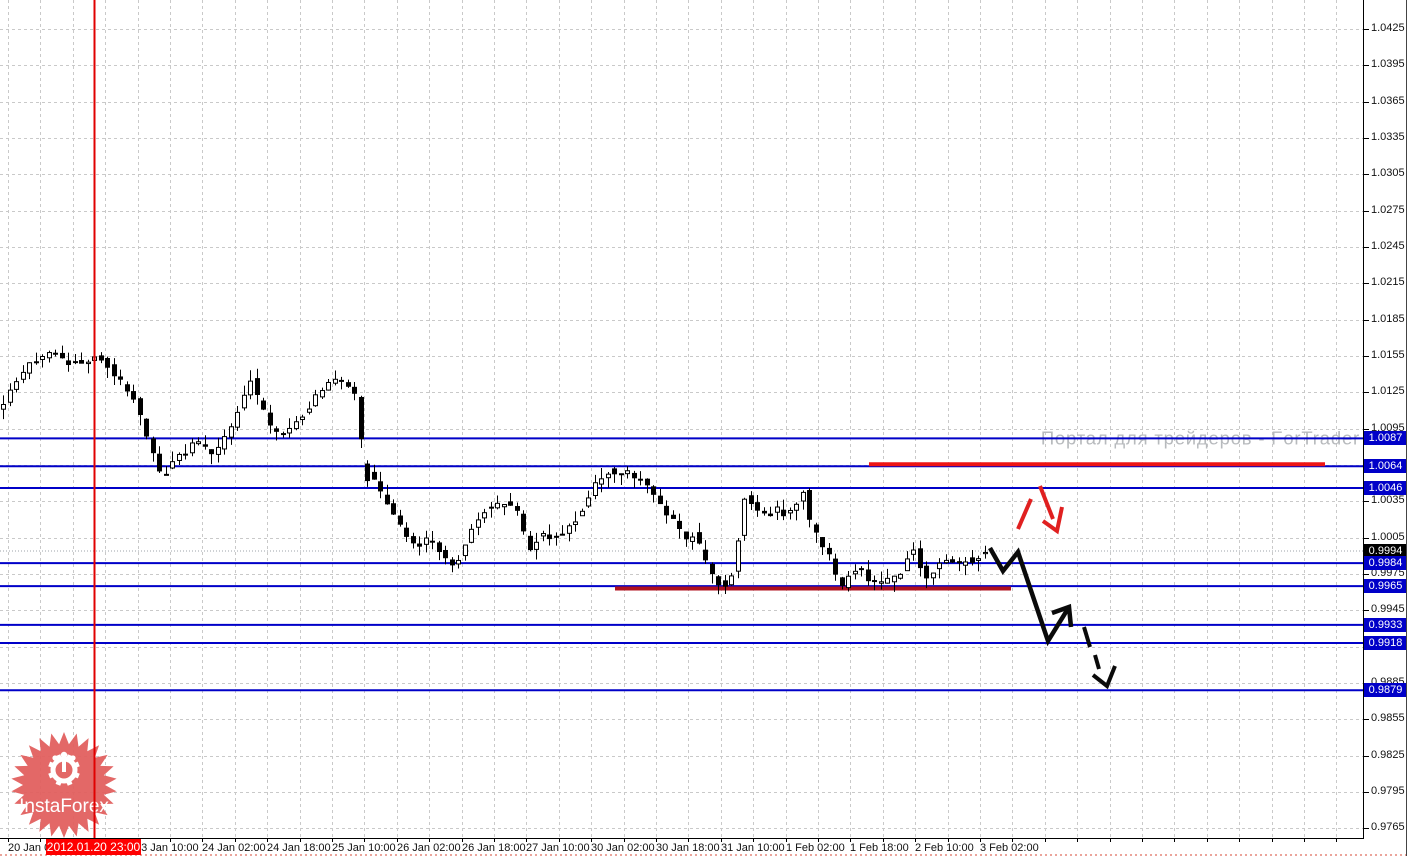  Describe the element at coordinates (1388, 137) in the screenshot. I see `price-tick-label: 1.0335` at that location.